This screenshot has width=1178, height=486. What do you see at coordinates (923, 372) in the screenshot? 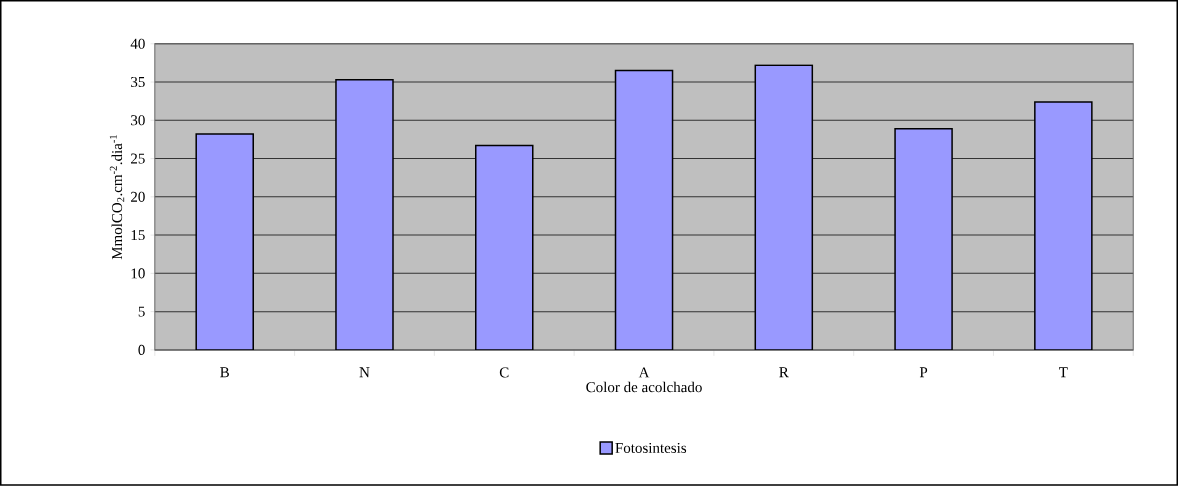
I see `x-tick-label: P` at bounding box center [923, 372].